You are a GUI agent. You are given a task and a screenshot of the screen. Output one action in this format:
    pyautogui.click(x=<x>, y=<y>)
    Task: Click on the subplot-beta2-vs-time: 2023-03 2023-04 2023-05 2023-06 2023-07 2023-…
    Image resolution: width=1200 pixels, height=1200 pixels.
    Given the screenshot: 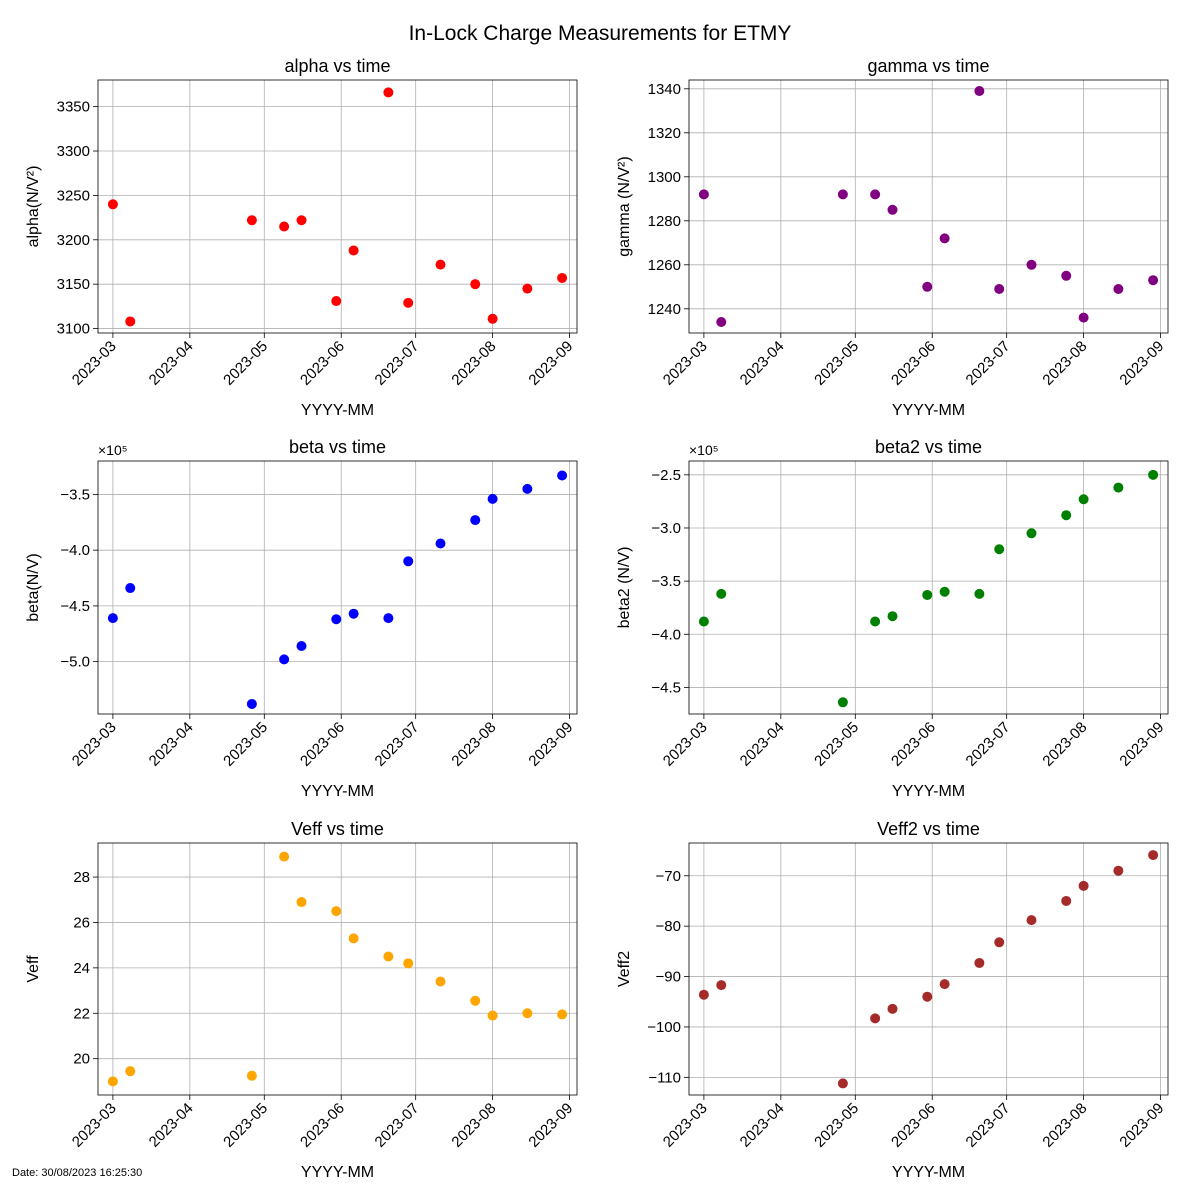 What is the action you would take?
    pyautogui.click(x=892, y=618)
    